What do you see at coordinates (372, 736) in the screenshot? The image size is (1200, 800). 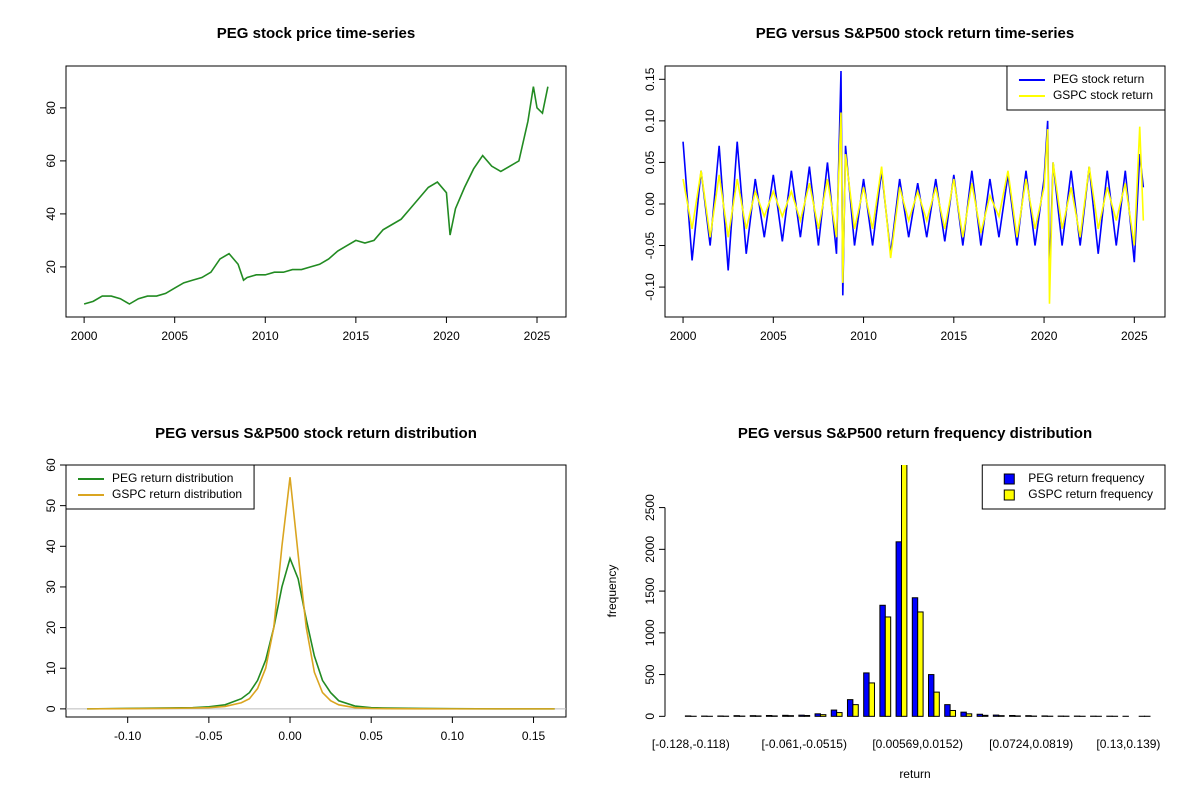 I see `x-tick-label: 0.05` at bounding box center [372, 736].